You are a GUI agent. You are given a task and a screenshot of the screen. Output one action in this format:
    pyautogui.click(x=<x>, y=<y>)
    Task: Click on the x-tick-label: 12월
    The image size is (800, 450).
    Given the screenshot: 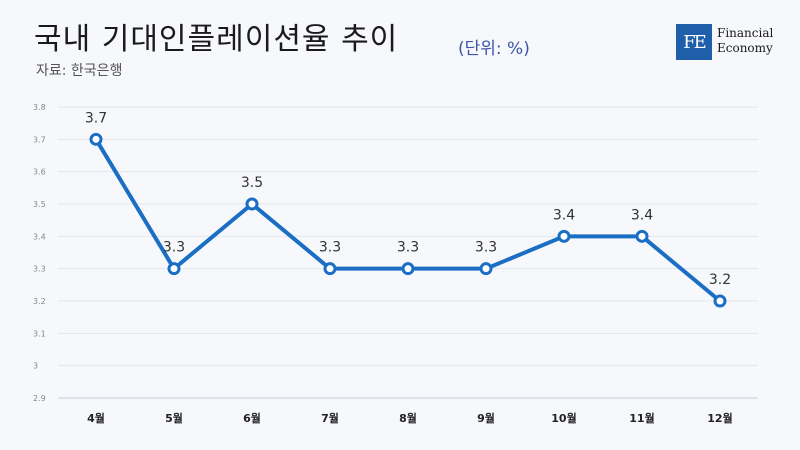 What is the action you would take?
    pyautogui.click(x=719, y=418)
    